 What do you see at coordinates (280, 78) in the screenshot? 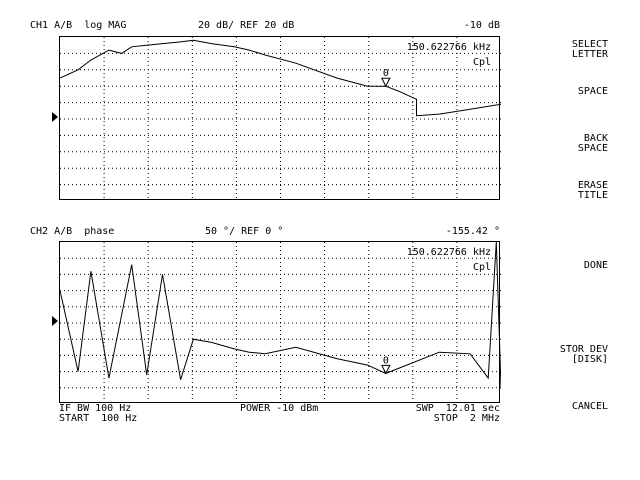
I see `trace-line` at bounding box center [280, 78].